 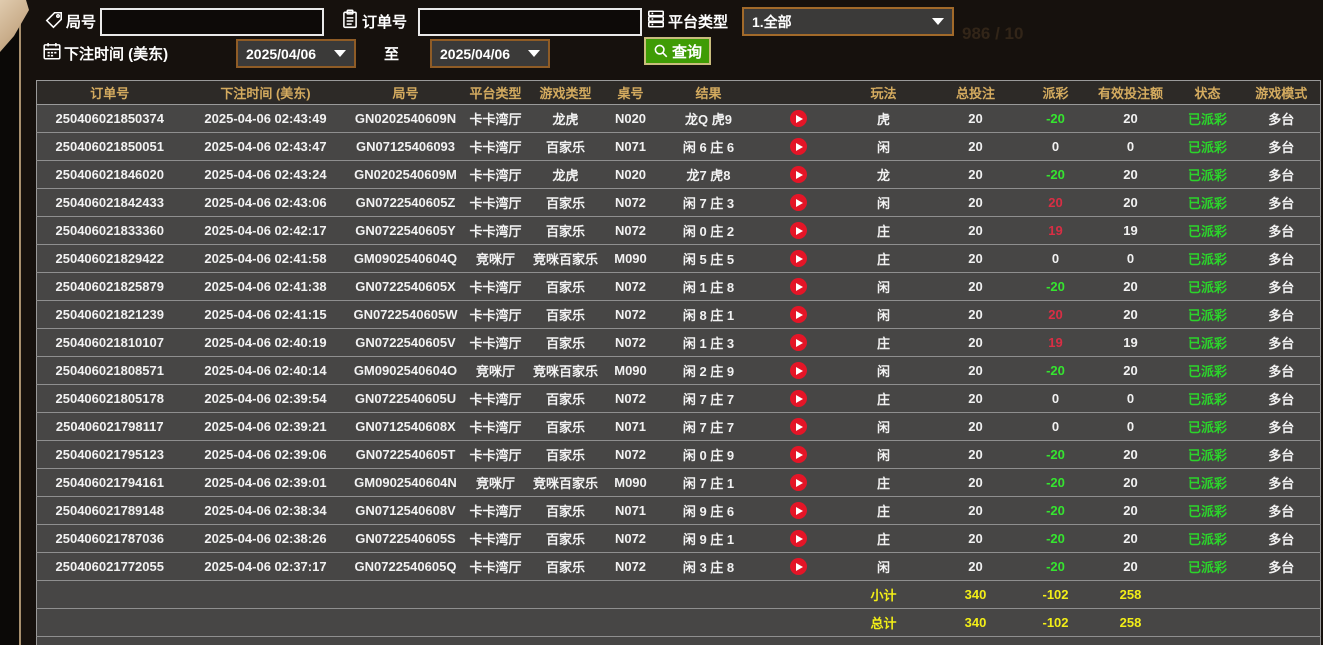 What do you see at coordinates (296, 53) in the screenshot?
I see `date-from-select: 2025/04/06` at bounding box center [296, 53].